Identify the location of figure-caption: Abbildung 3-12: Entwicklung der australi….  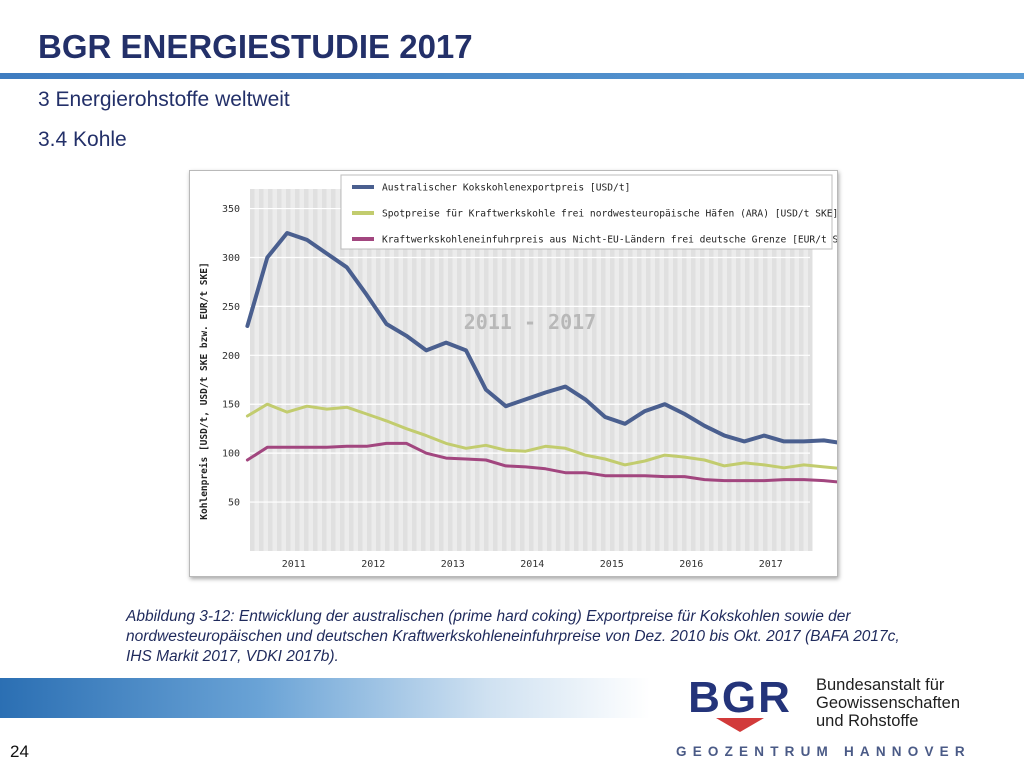
(513, 636).